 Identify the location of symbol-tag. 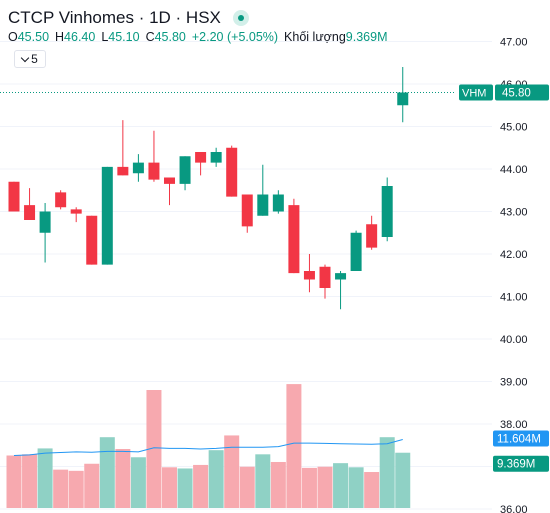
(476, 92).